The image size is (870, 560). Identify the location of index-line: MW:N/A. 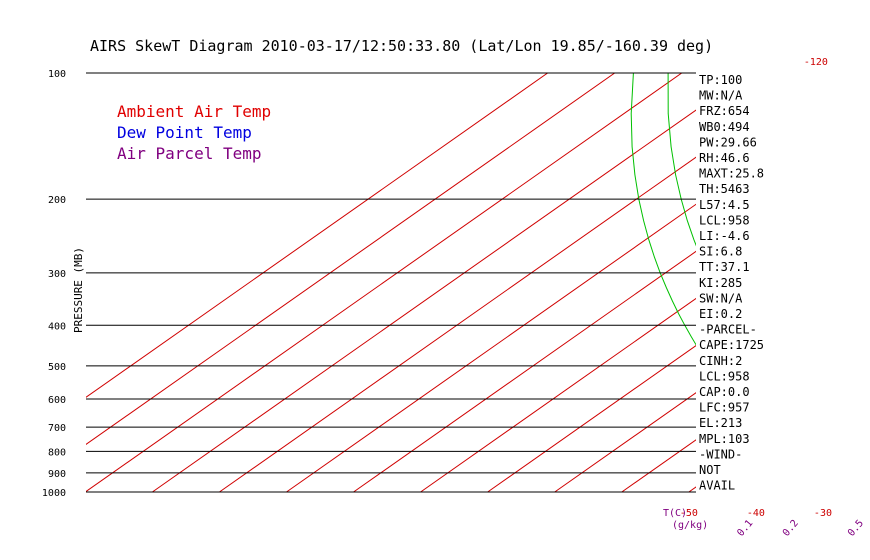
(721, 96).